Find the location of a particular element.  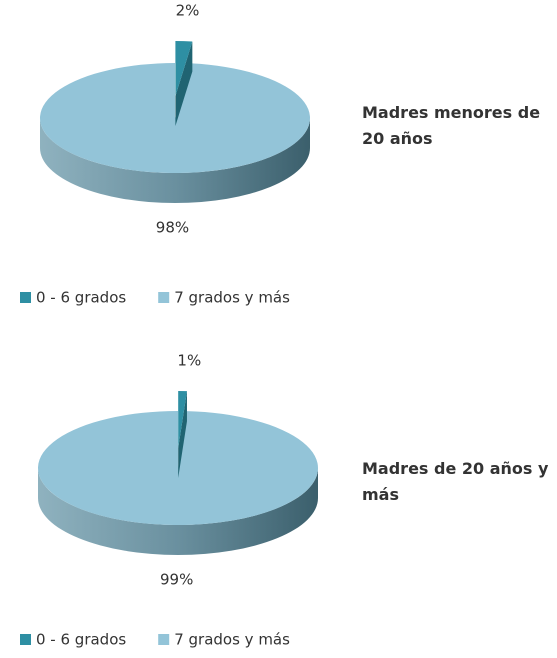

data-label: 98% is located at coordinates (172, 228).